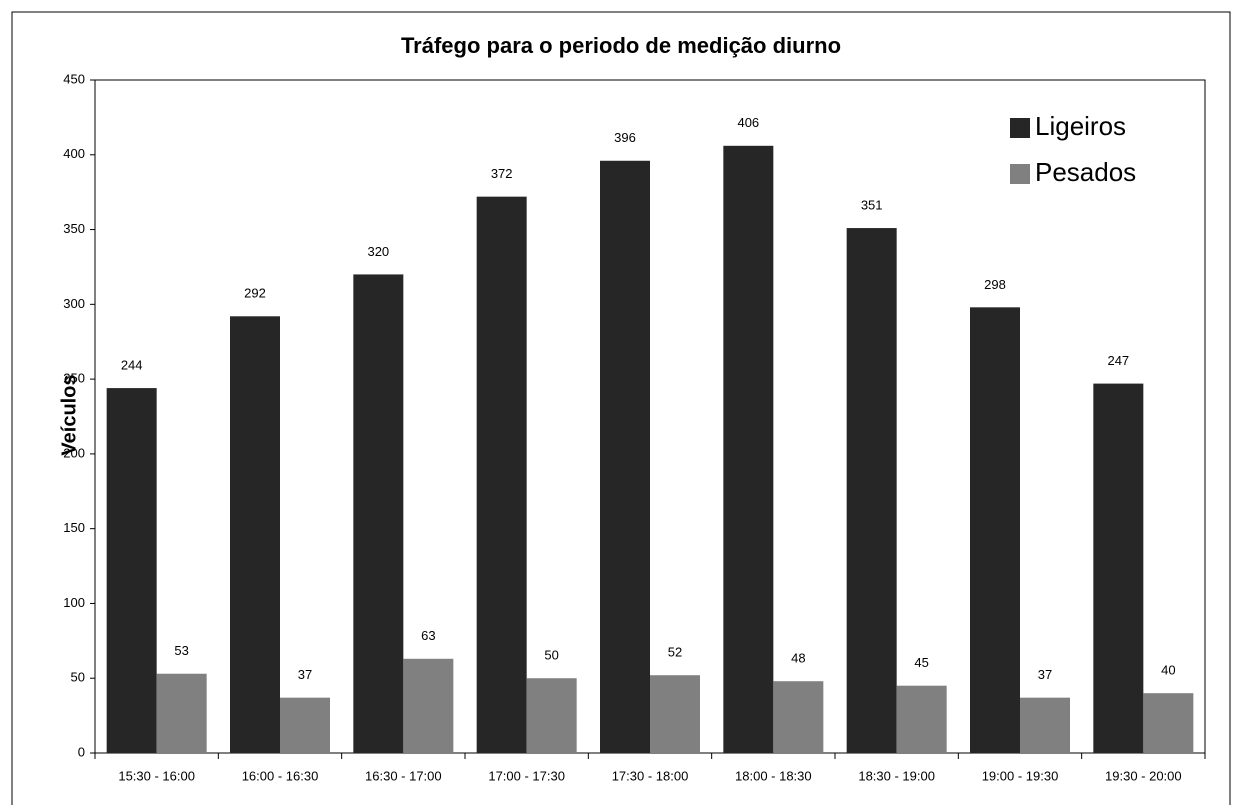 This screenshot has width=1242, height=805. Describe the element at coordinates (1080, 126) in the screenshot. I see `legend-label: Ligeiros` at that location.